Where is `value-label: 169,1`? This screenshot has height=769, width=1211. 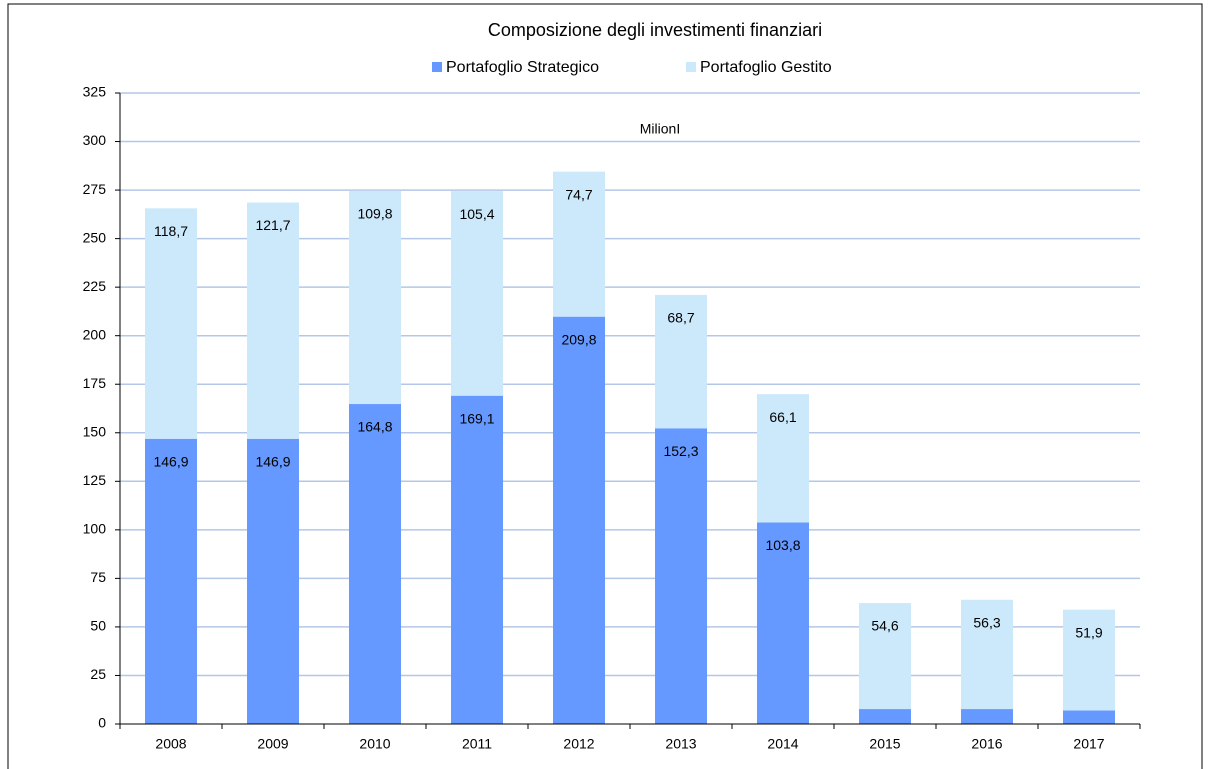 value-label: 169,1 is located at coordinates (476, 418).